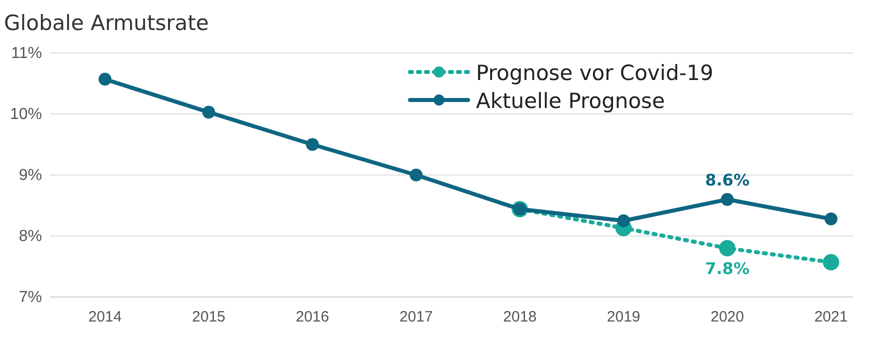 The width and height of the screenshot is (873, 342). What do you see at coordinates (727, 268) in the screenshot?
I see `data-label: 7.8%` at bounding box center [727, 268].